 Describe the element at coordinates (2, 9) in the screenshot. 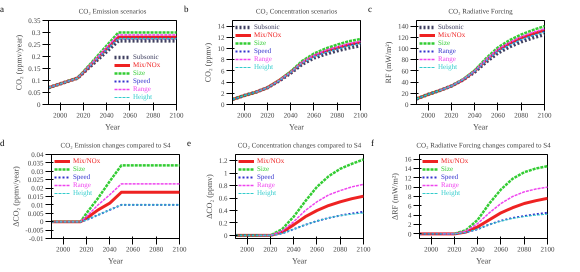

I see `text: a` at that location.